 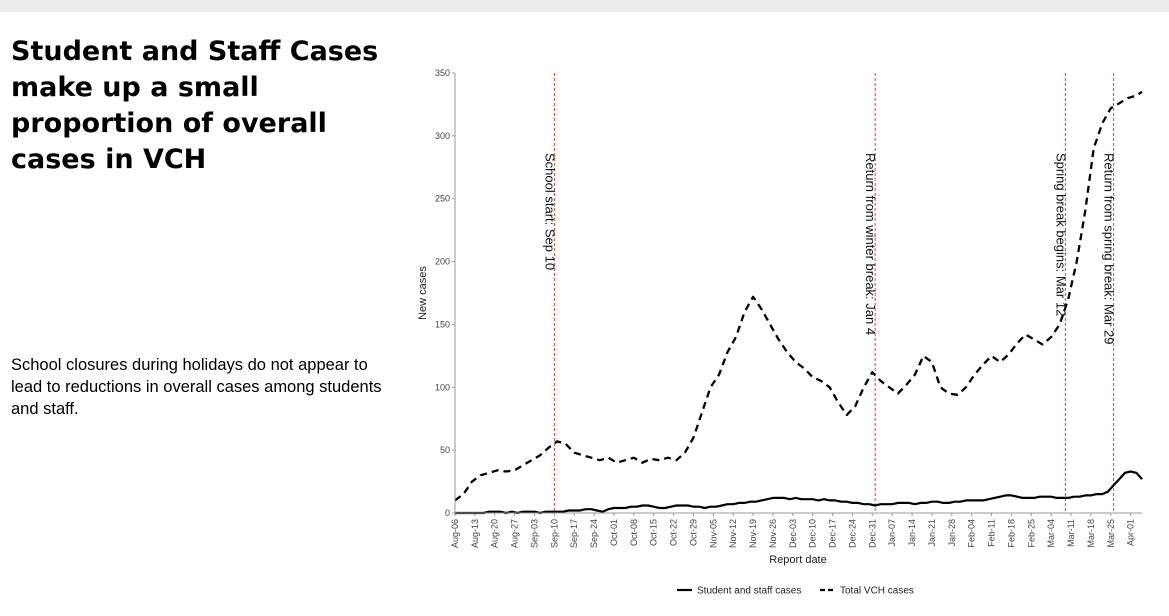 I want to click on annotation-label-spring-break-begins-mar-12: Spring break begins: Mar 12, so click(x=1060, y=234).